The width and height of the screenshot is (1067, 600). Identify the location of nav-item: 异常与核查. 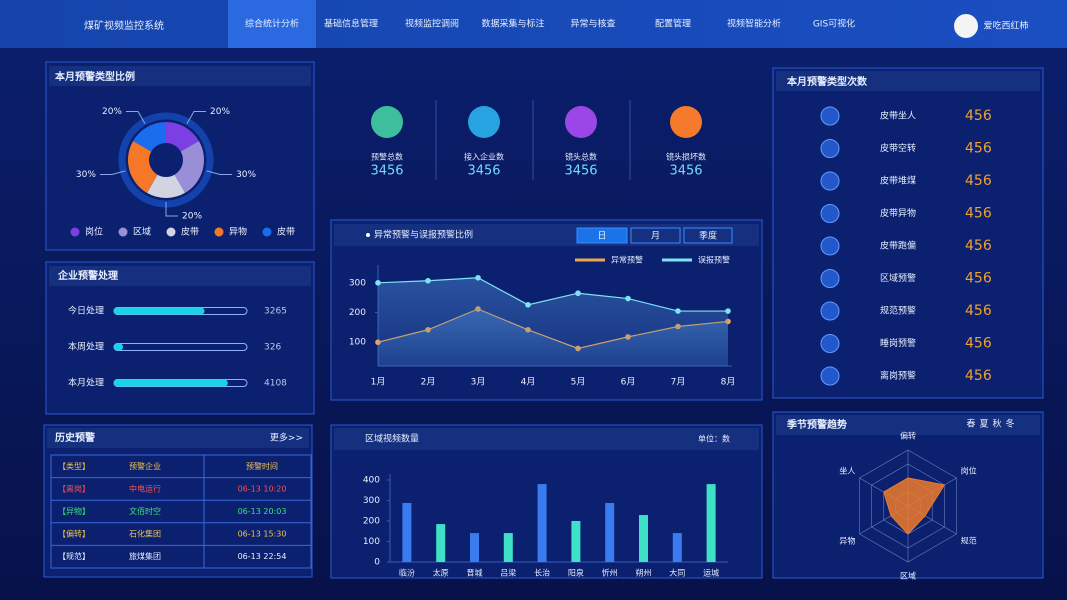
(592, 24).